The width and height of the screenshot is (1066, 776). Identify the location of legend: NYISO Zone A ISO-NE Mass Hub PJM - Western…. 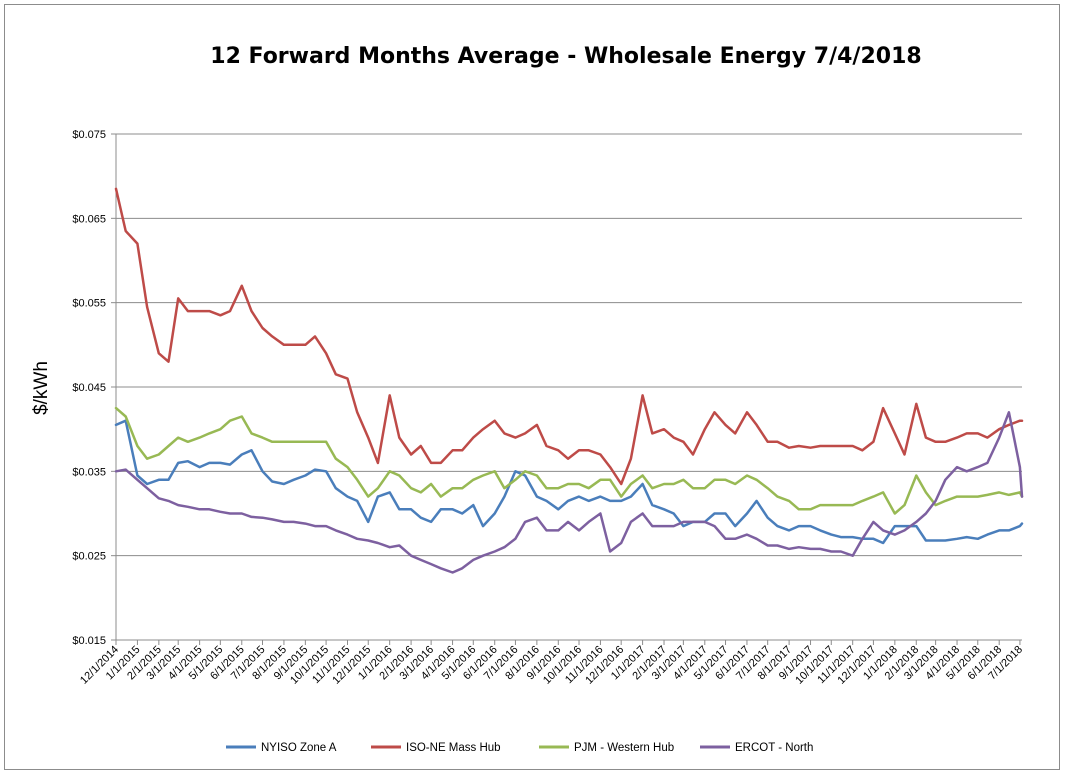
(519, 748).